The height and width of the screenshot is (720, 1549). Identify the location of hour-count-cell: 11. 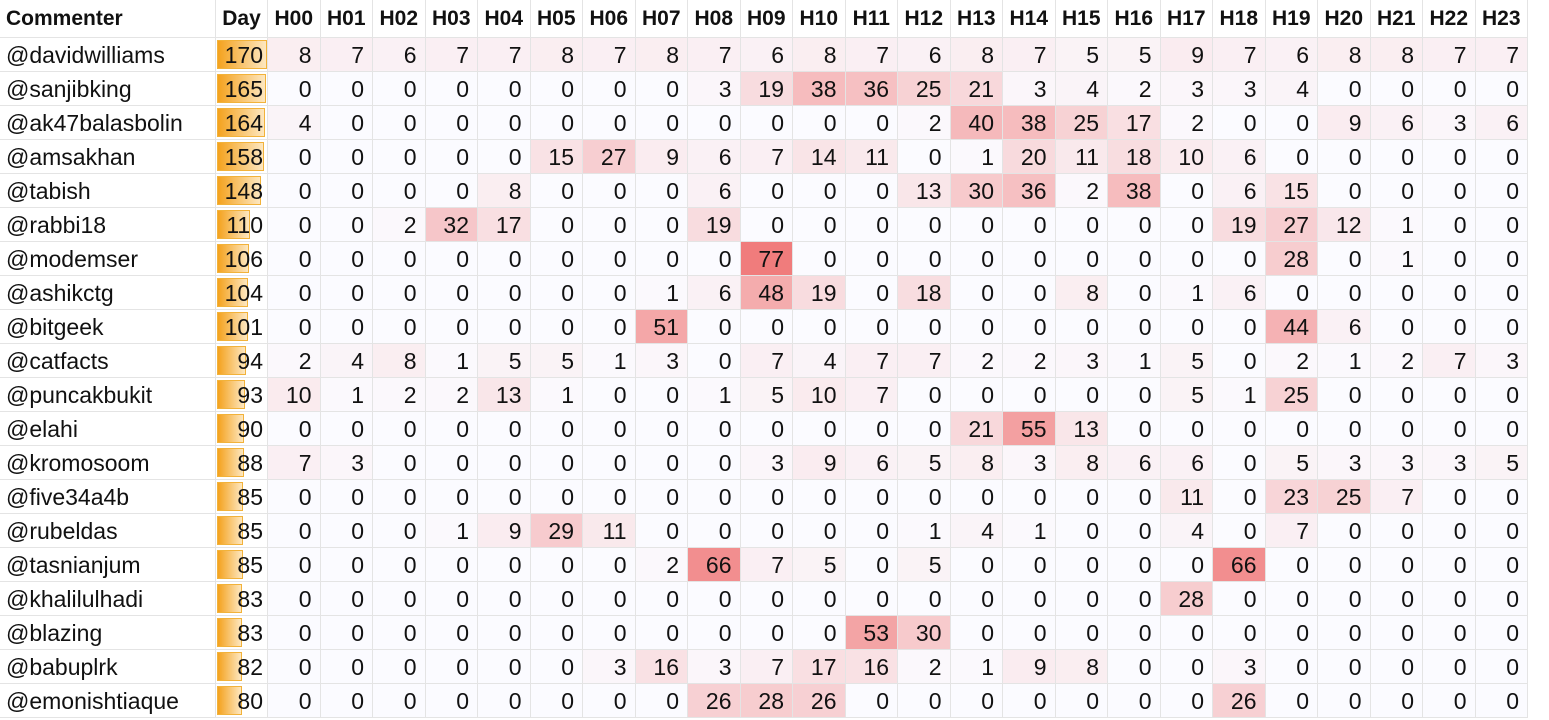
(871, 157).